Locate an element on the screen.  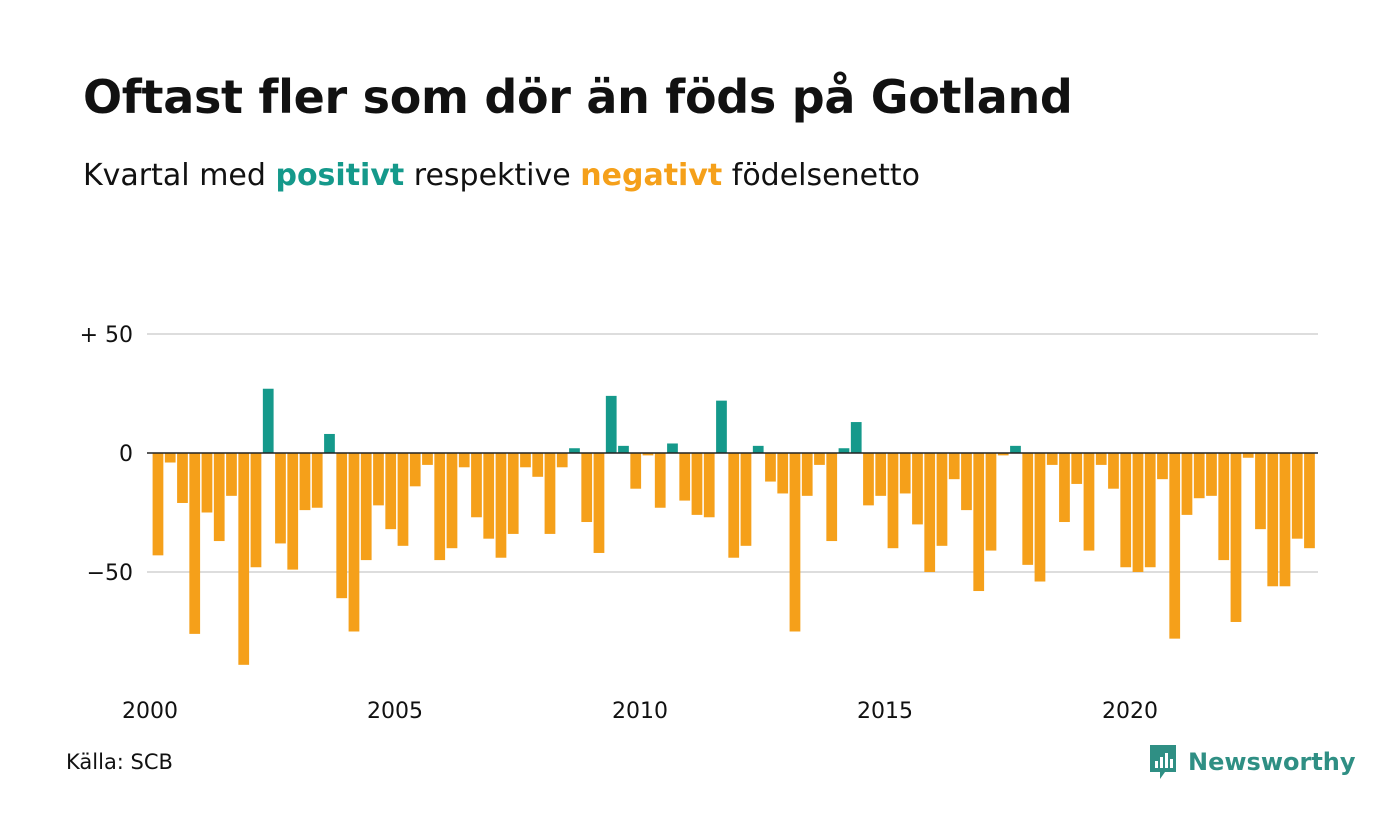
subtitle-word: respektive is located at coordinates (492, 175).